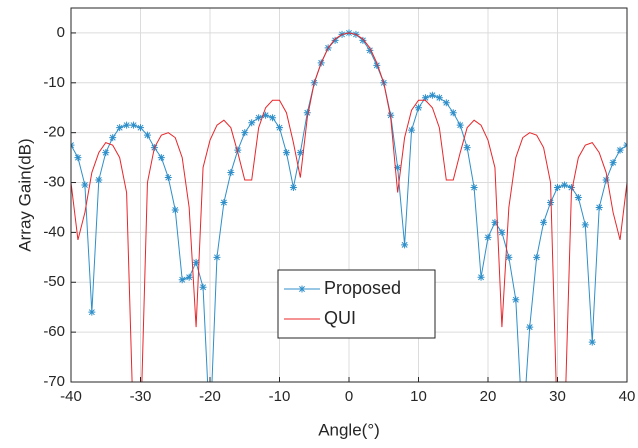  Describe the element at coordinates (24, 194) in the screenshot. I see `y-axis-label: Array Gain(dB)` at that location.